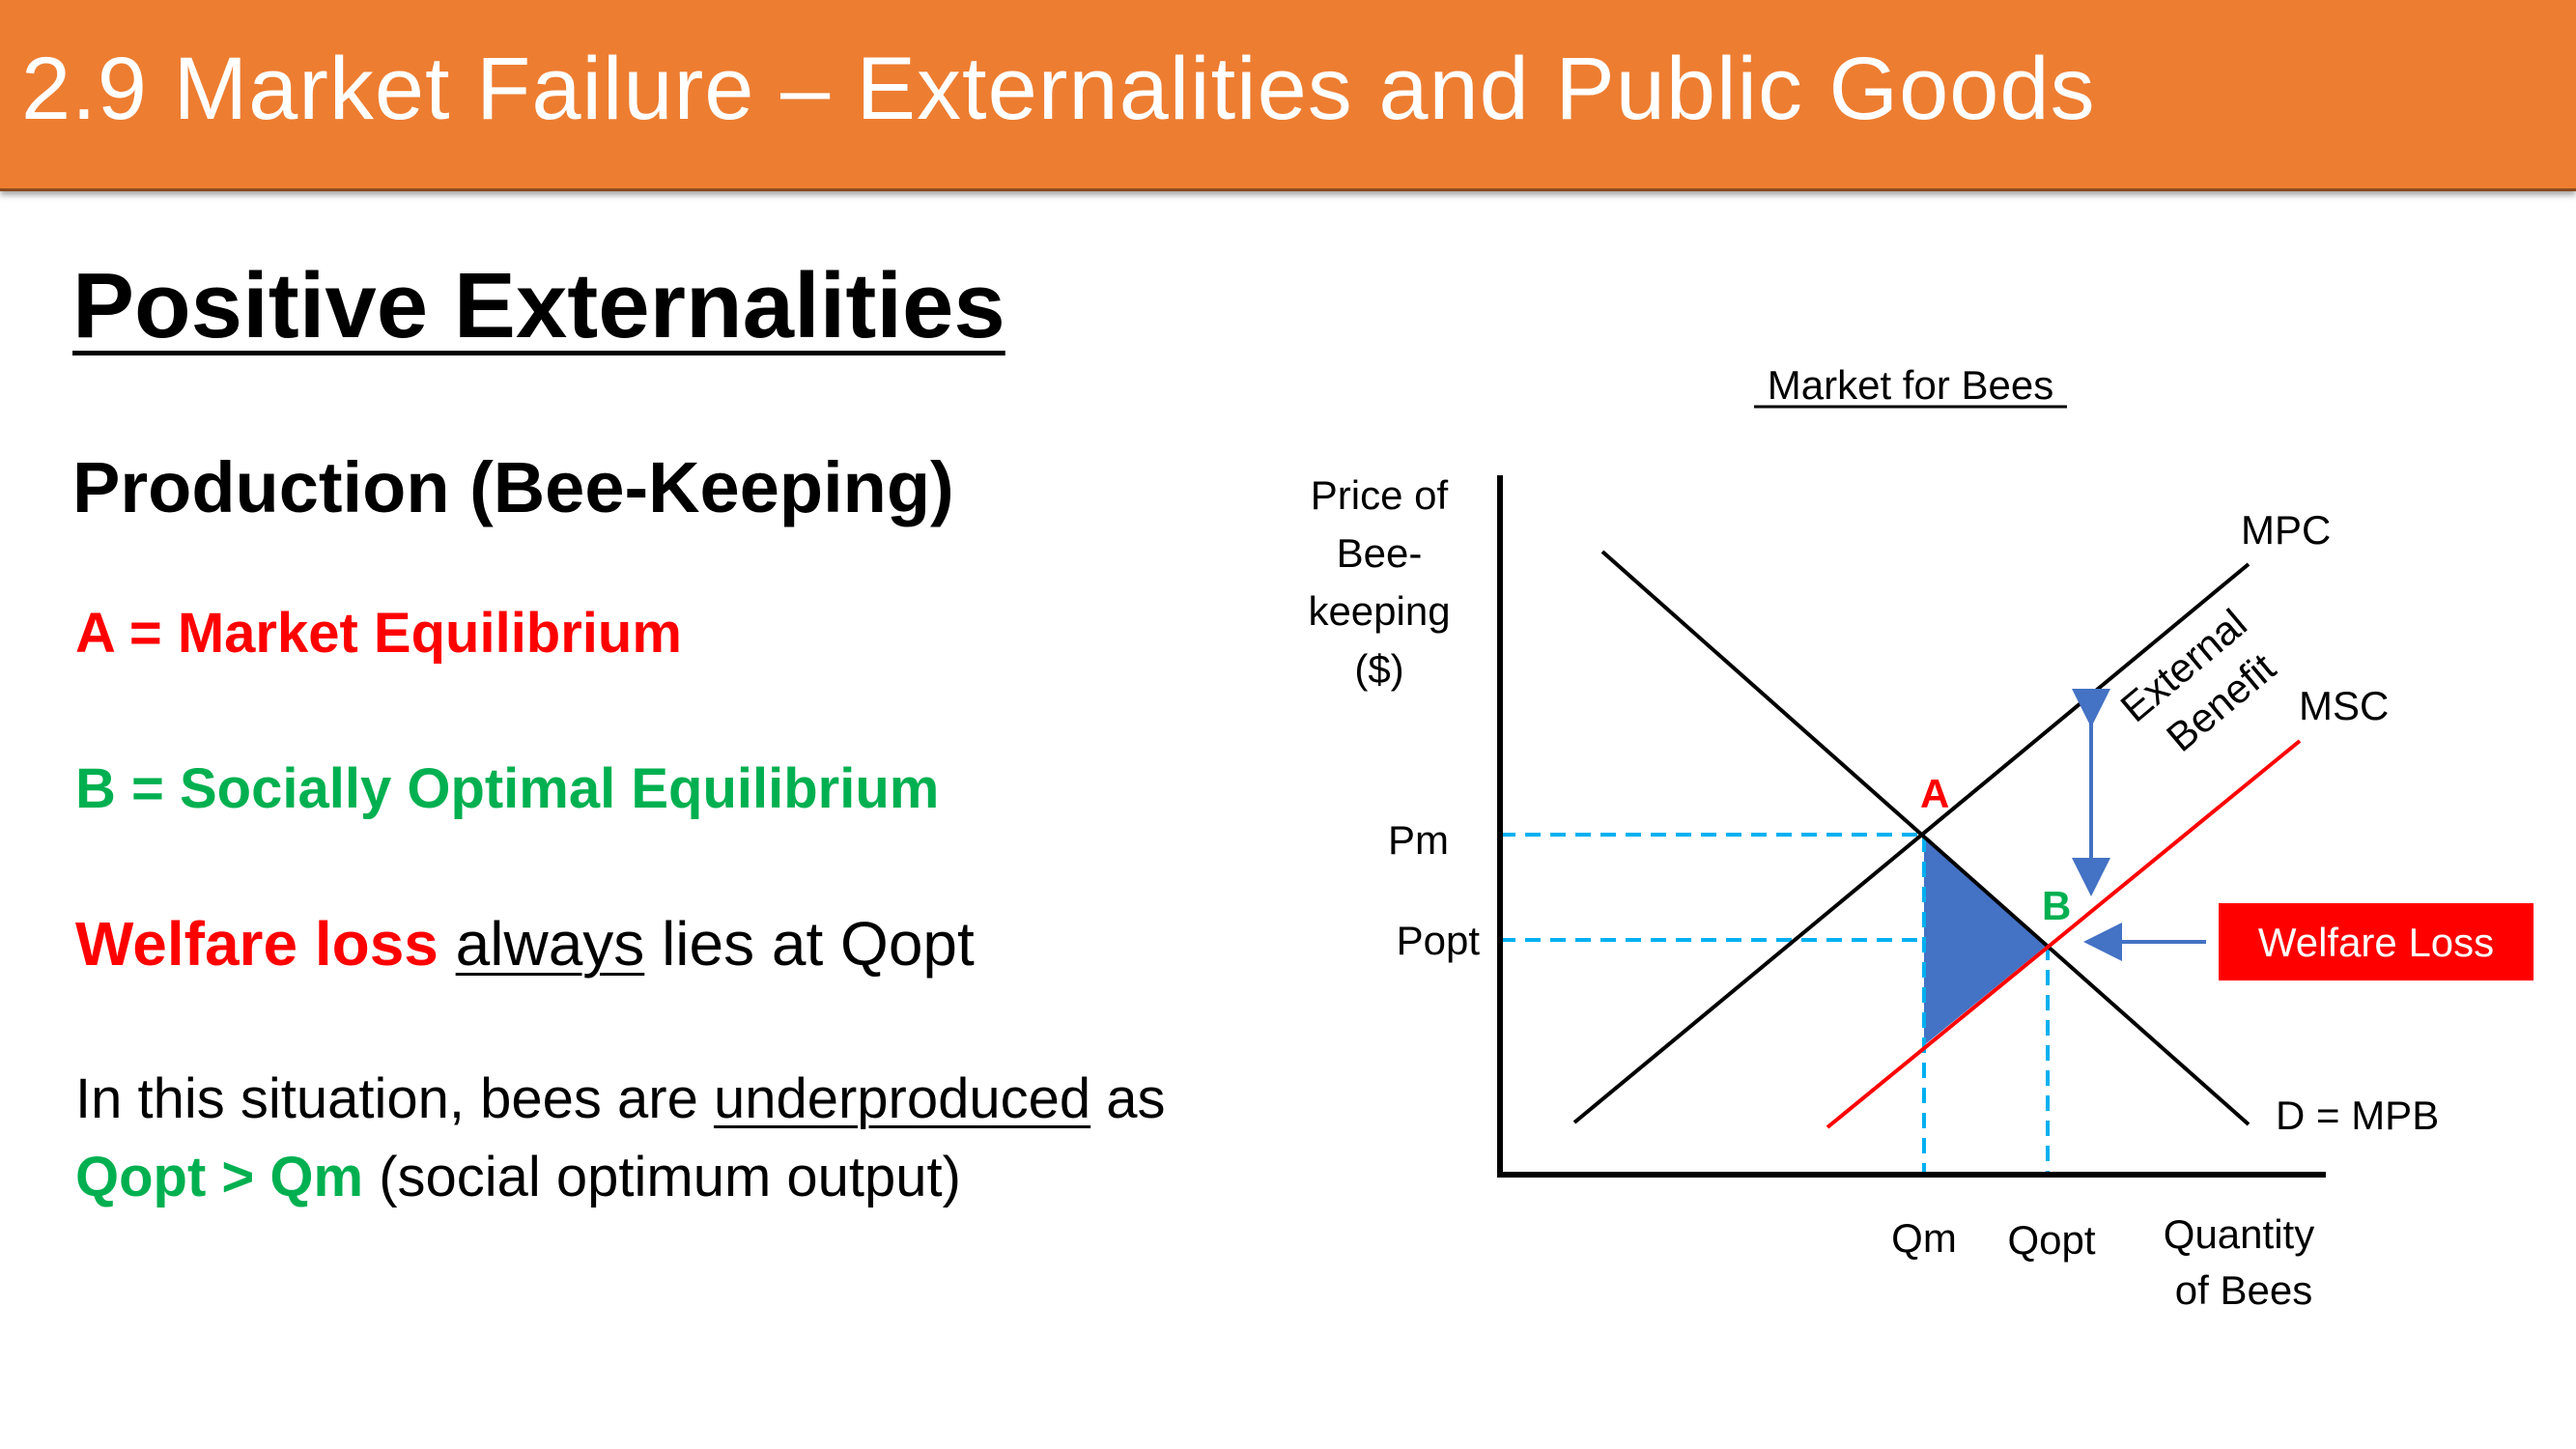  I want to click on welfare-loss-box-label: Welfare Loss, so click(2376, 942).